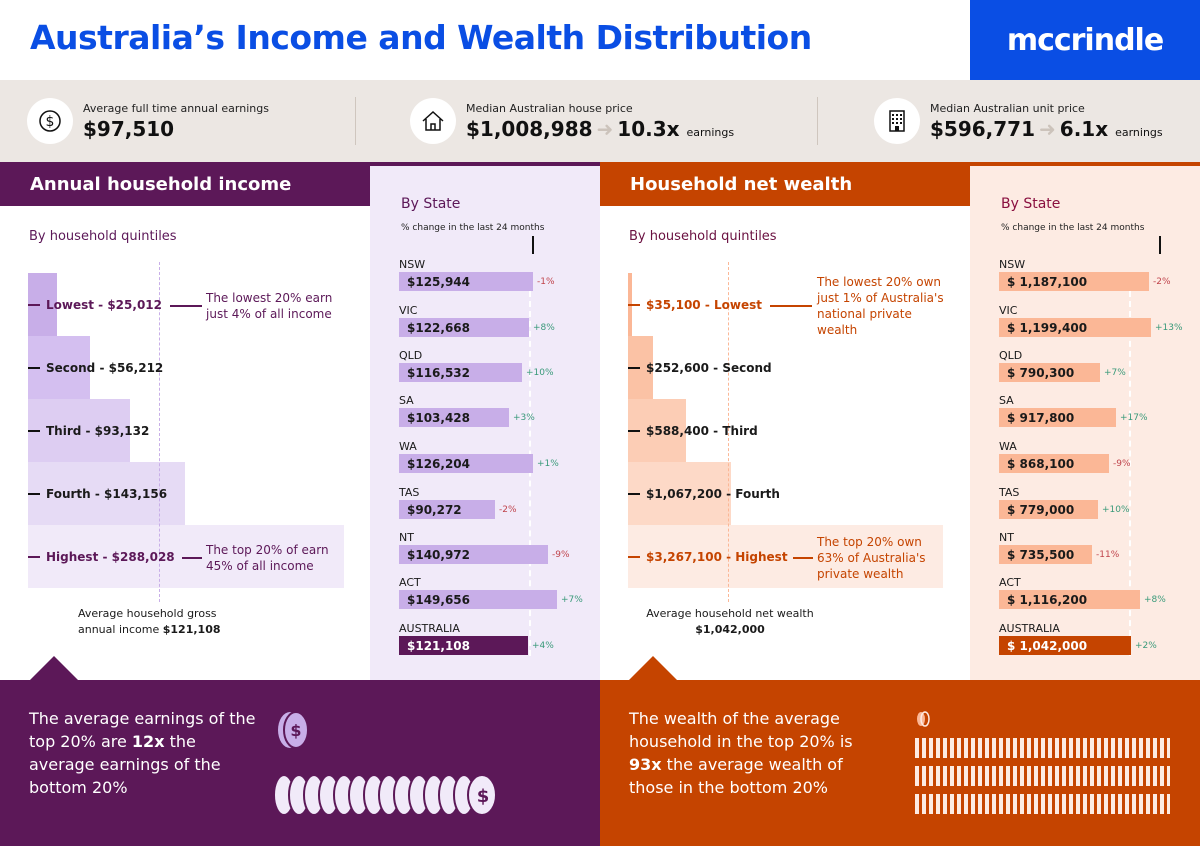 The image size is (1200, 846). Describe the element at coordinates (467, 410) in the screenshot. I see `state-row: SA $103,428 +3%` at that location.